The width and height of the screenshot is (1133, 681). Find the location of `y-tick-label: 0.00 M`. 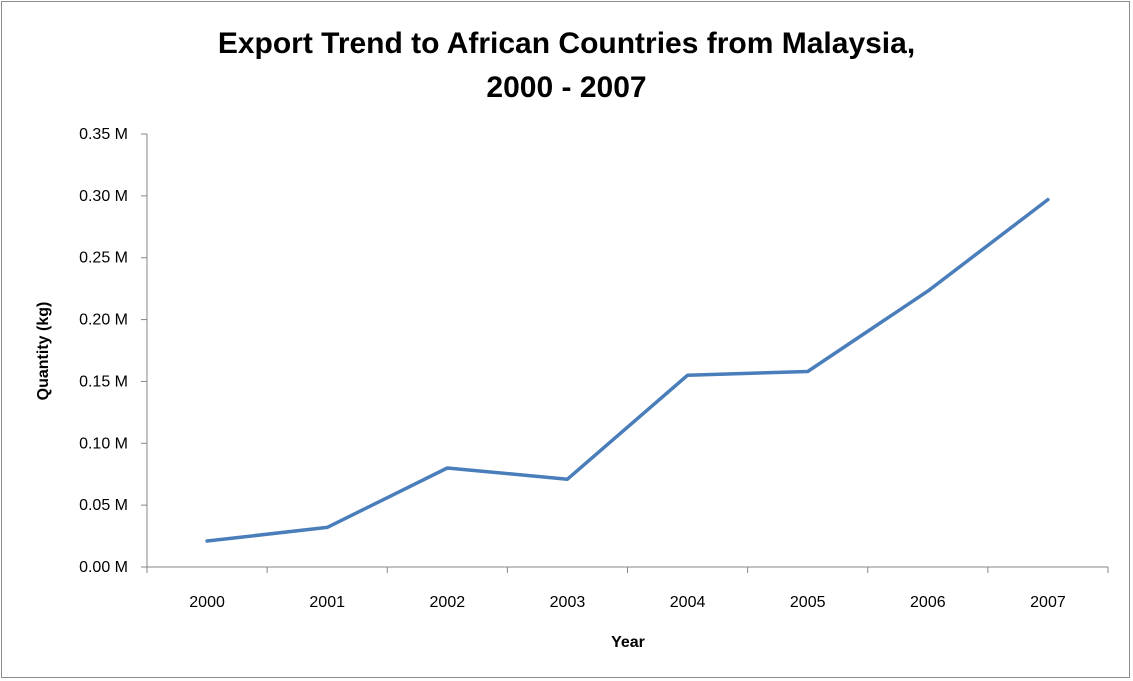

y-tick-label: 0.00 M is located at coordinates (103, 567).